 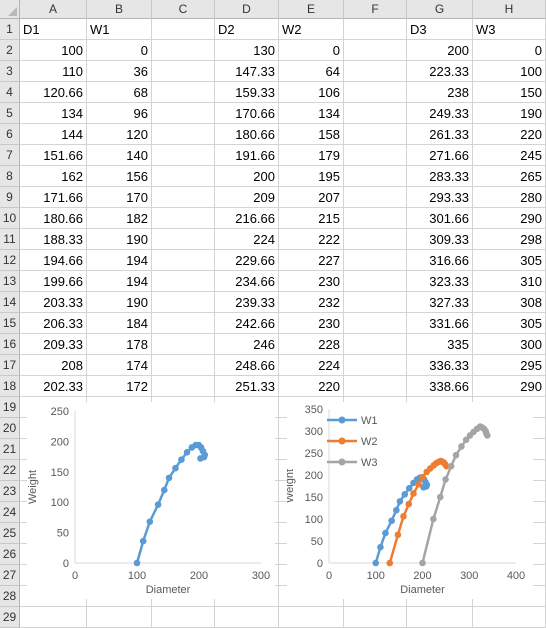 I want to click on cell-d16: 246, so click(x=247, y=344).